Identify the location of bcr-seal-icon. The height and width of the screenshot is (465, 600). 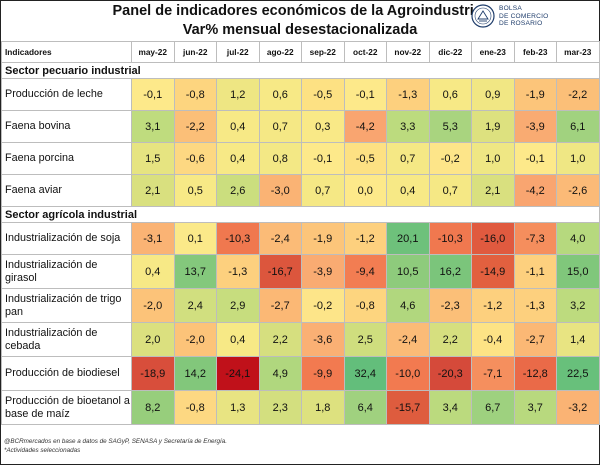
(483, 16).